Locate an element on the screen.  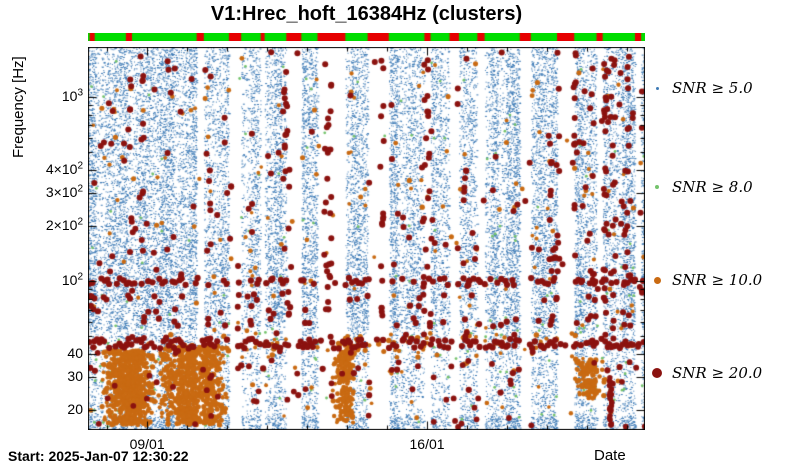
start-timestamp: Start: 2025-Jan-07 12:30:22 is located at coordinates (98, 456).